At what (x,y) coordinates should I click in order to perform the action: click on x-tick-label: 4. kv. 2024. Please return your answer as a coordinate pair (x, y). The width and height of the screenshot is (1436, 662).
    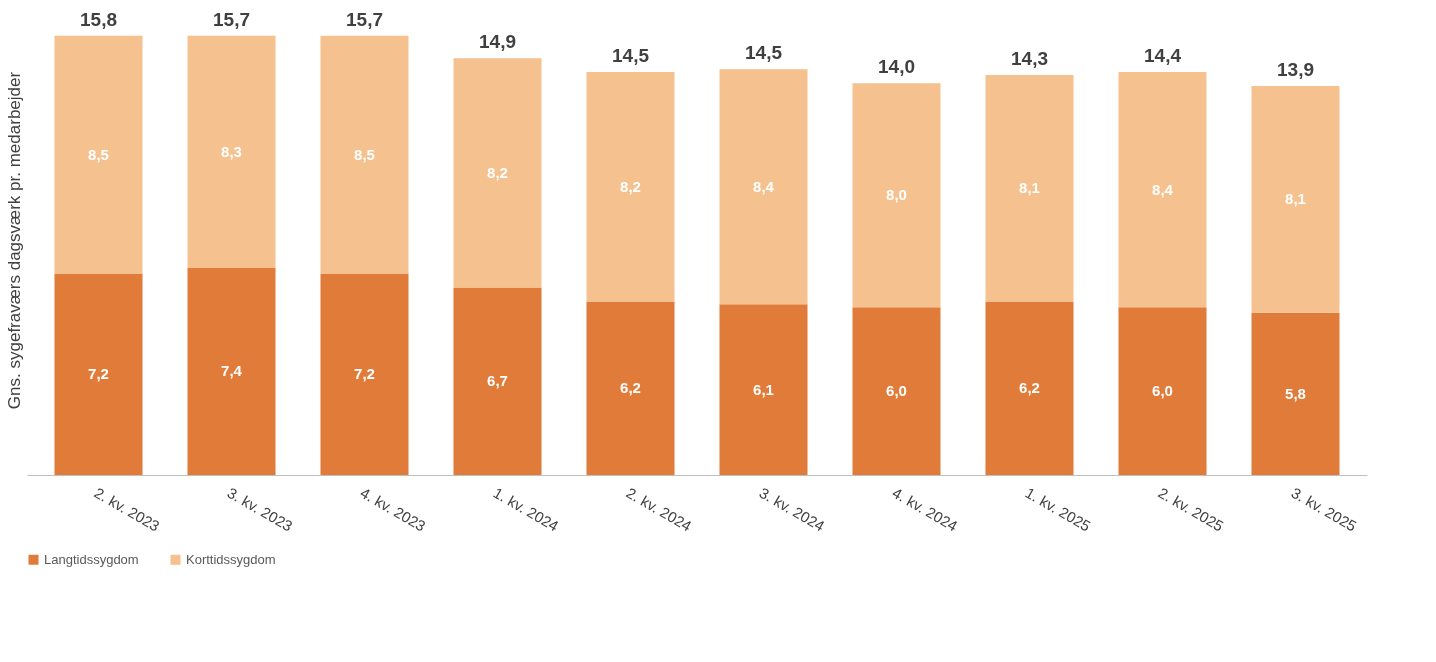
    Looking at the image, I should click on (925, 509).